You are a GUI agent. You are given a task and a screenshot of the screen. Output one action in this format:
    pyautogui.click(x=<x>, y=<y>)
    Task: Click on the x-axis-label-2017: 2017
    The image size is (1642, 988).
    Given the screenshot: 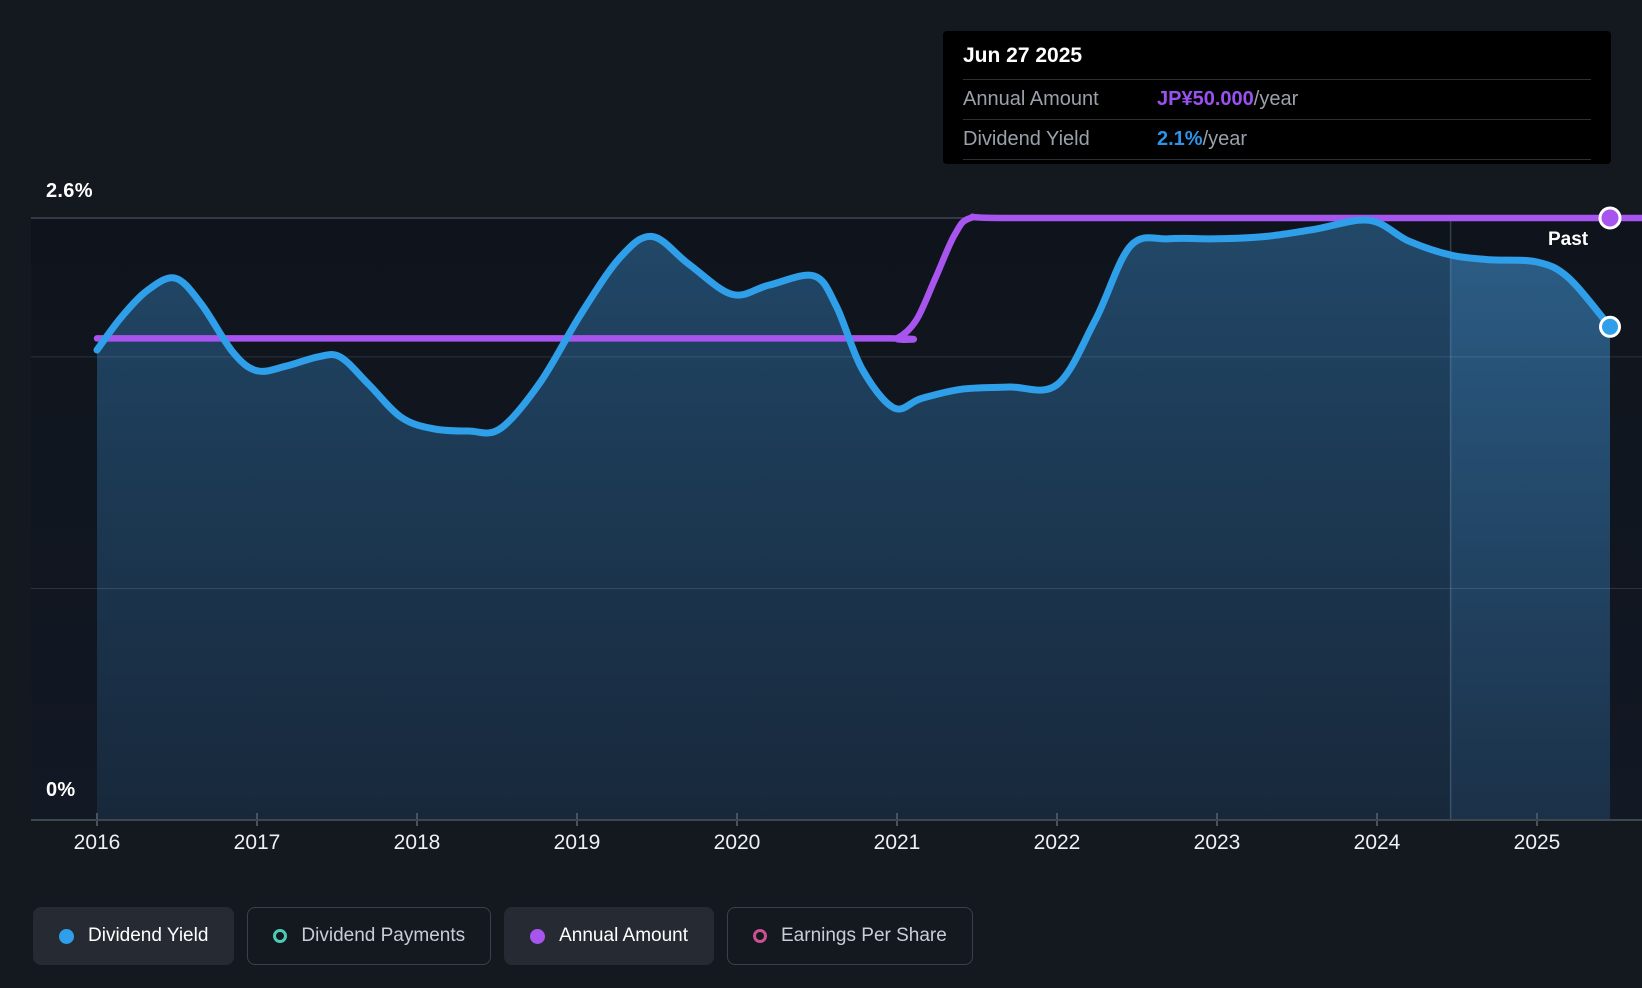 What is the action you would take?
    pyautogui.click(x=257, y=842)
    